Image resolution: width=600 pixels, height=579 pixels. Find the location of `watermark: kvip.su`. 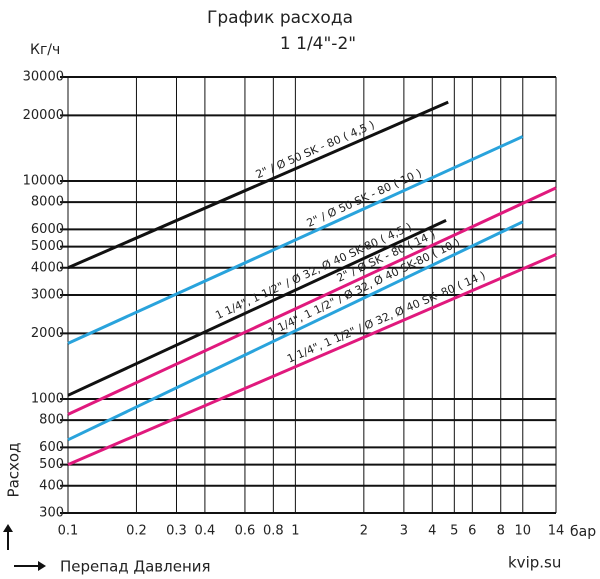

watermark: kvip.su is located at coordinates (534, 563).